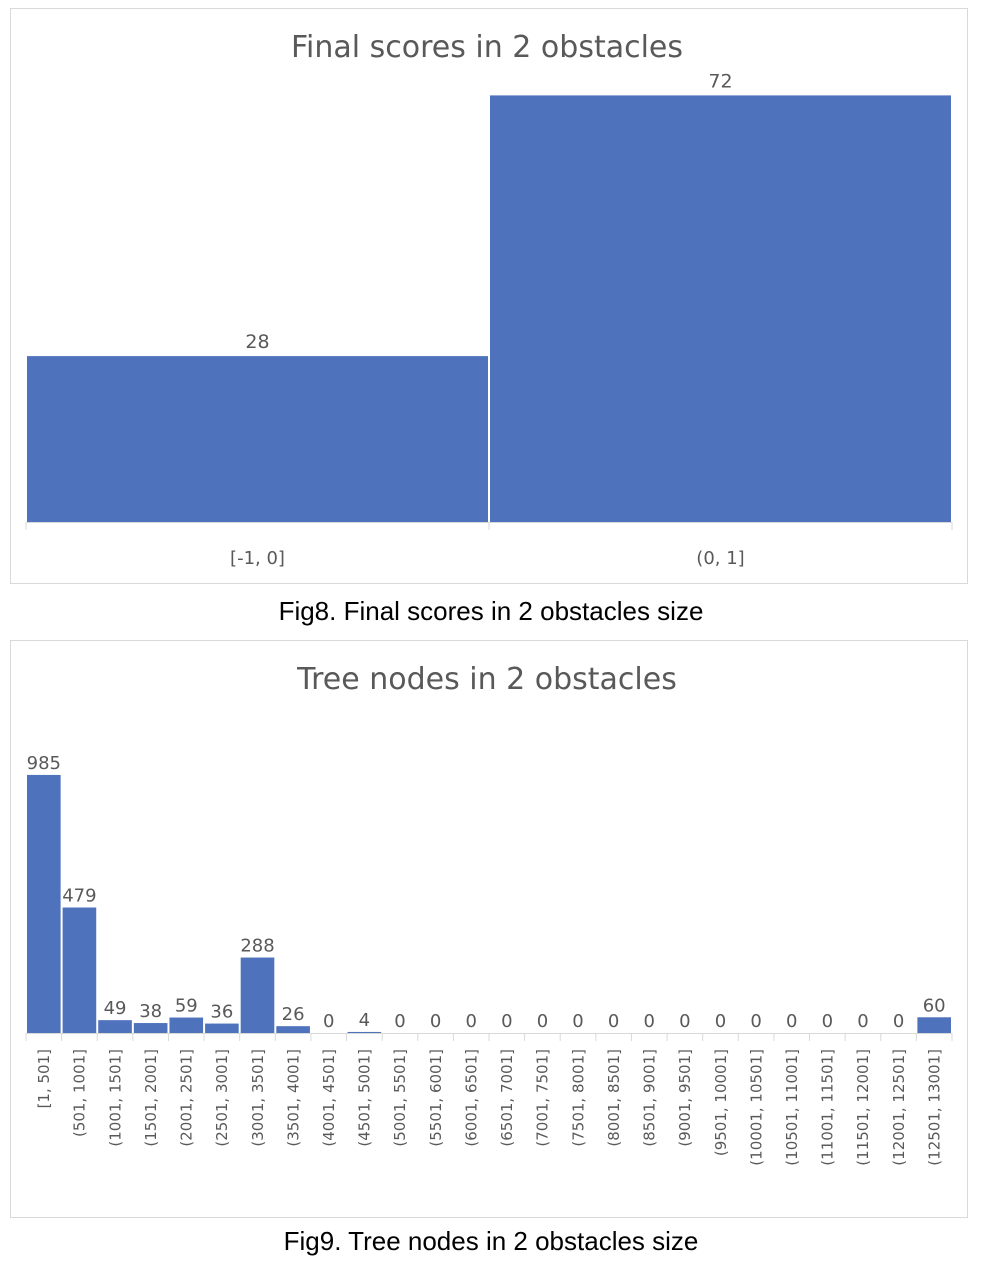 Image resolution: width=982 pixels, height=1274 pixels. Describe the element at coordinates (898, 1021) in the screenshot. I see `data-label-24: 0` at that location.